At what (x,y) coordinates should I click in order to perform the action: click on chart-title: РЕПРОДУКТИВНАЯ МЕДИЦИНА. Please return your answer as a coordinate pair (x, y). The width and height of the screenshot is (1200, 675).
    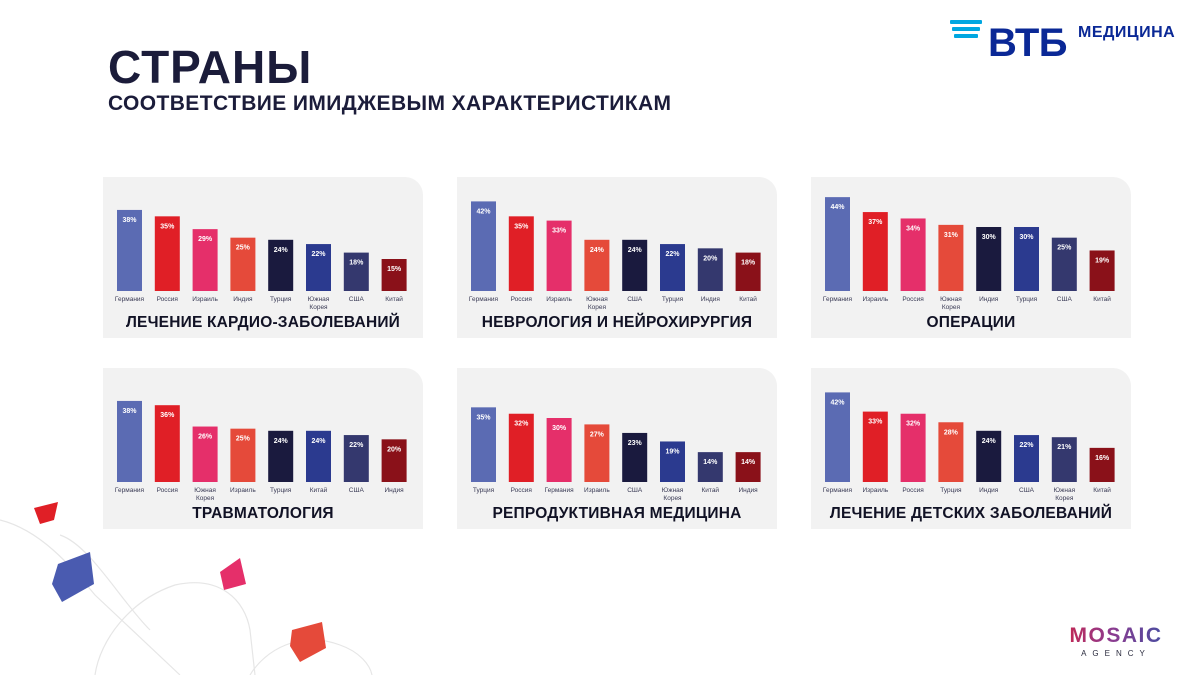
    Looking at the image, I should click on (617, 513).